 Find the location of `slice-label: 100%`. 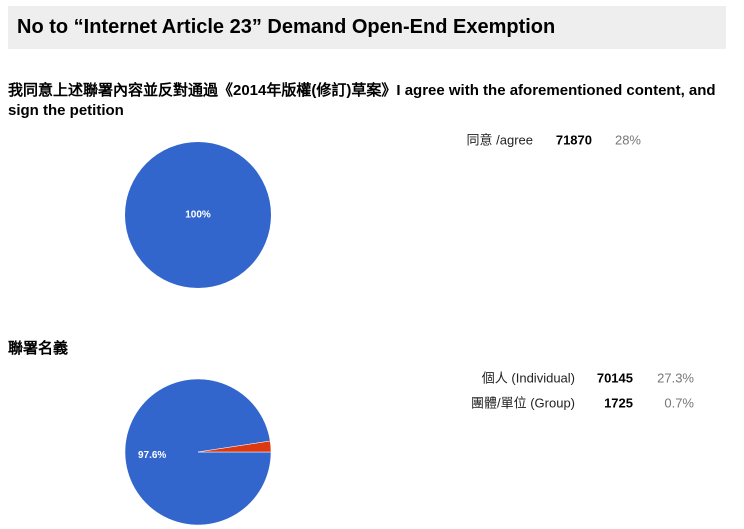

slice-label: 100% is located at coordinates (198, 215).